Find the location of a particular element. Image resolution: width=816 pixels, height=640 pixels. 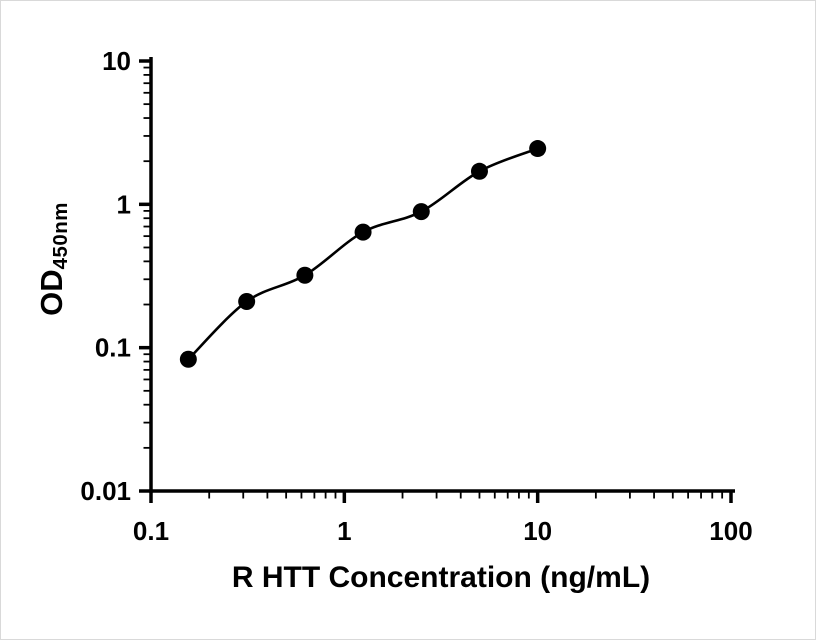

y-axis-tick-label: 10 is located at coordinates (116, 61).